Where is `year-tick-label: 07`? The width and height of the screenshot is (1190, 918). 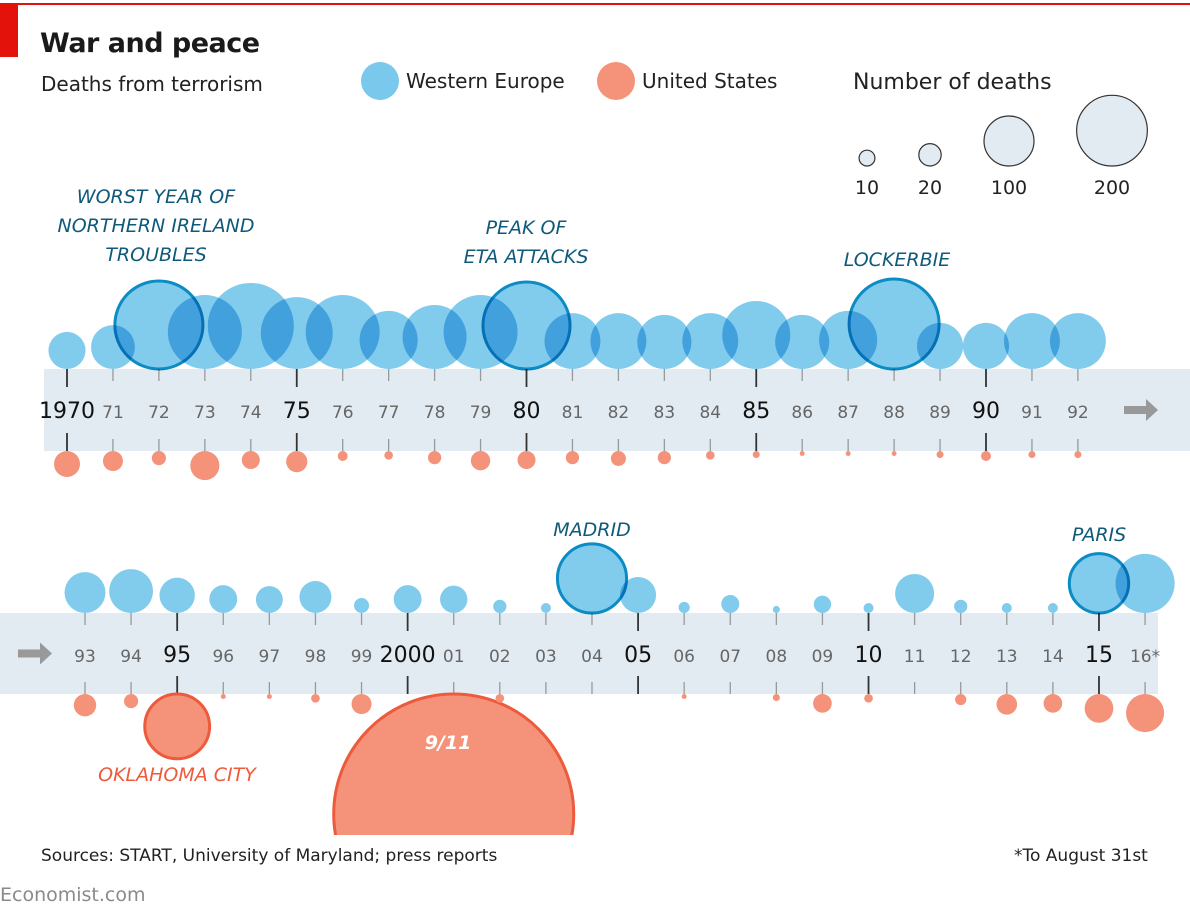 year-tick-label: 07 is located at coordinates (730, 657).